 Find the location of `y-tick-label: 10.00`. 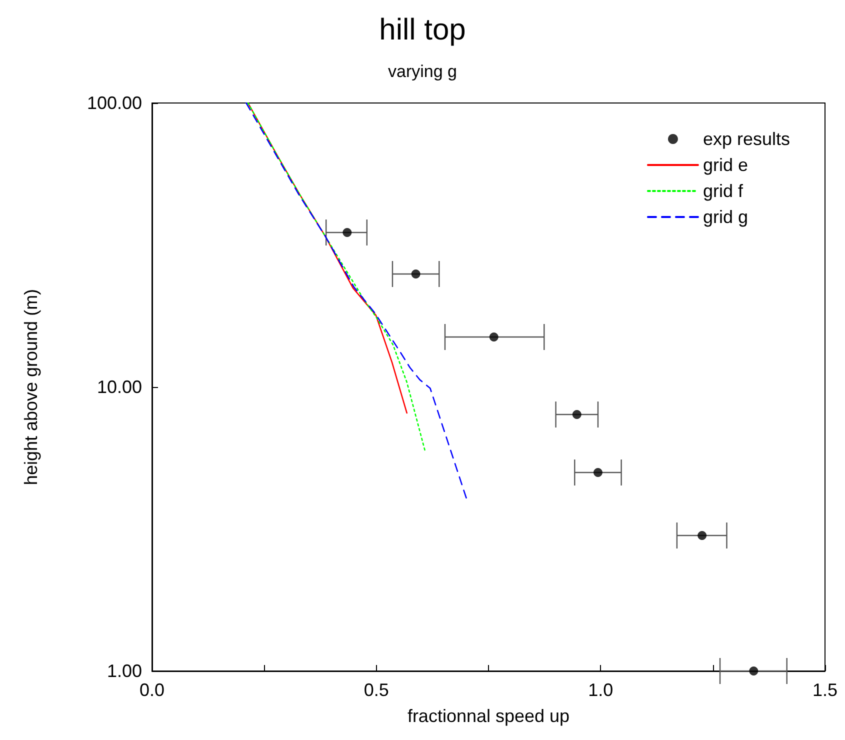

y-tick-label: 10.00 is located at coordinates (119, 387).